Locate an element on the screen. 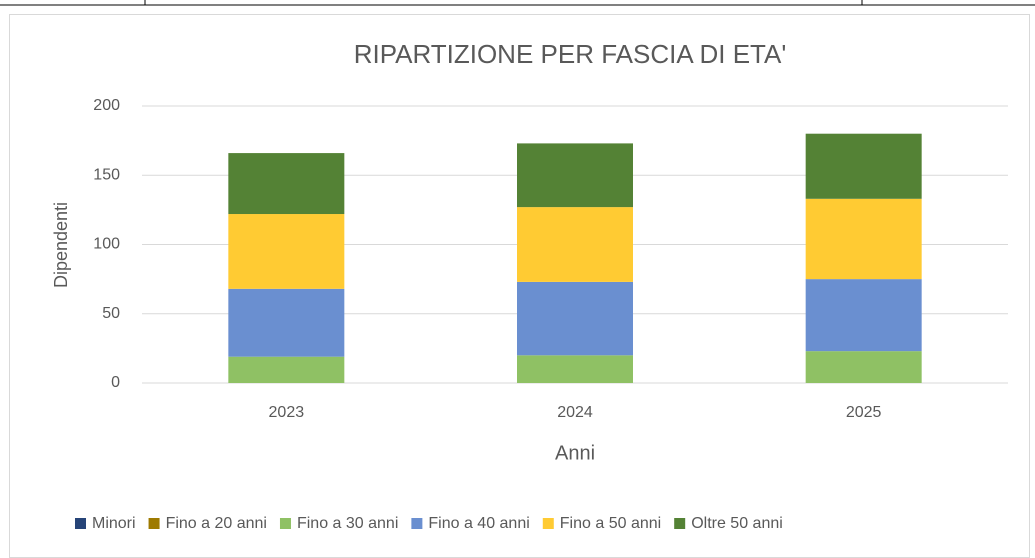 The height and width of the screenshot is (558, 1035). x-tick-label: 2025 is located at coordinates (864, 412).